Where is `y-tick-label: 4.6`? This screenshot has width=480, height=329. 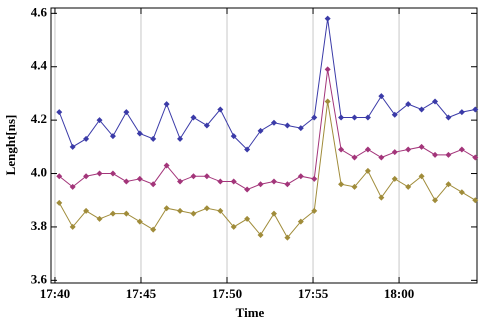
y-tick-label: 4.6 is located at coordinates (39, 11).